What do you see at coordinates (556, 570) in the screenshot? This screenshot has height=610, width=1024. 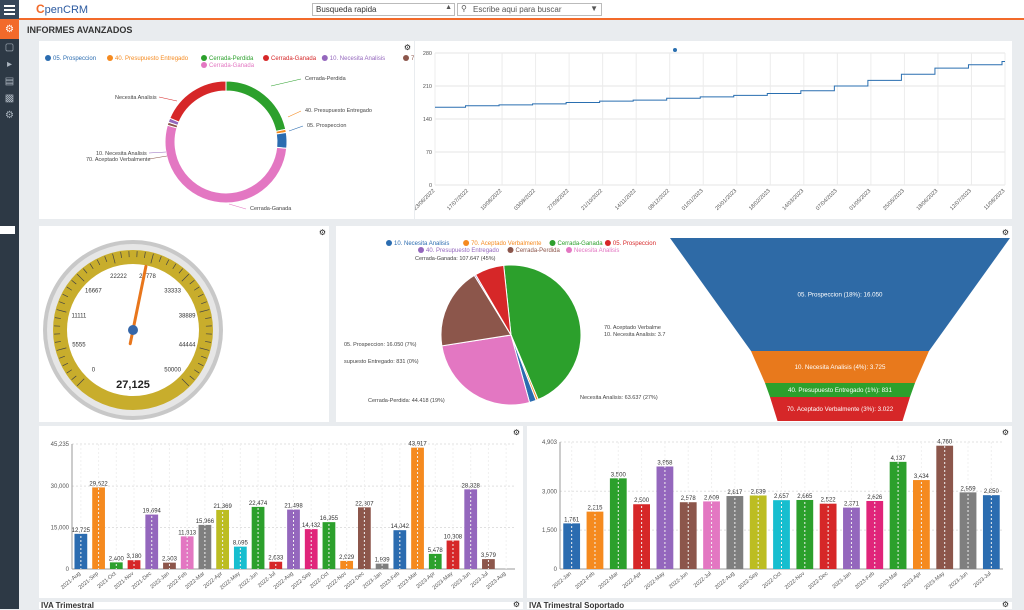 I see `y-tick-label: 0` at bounding box center [556, 570].